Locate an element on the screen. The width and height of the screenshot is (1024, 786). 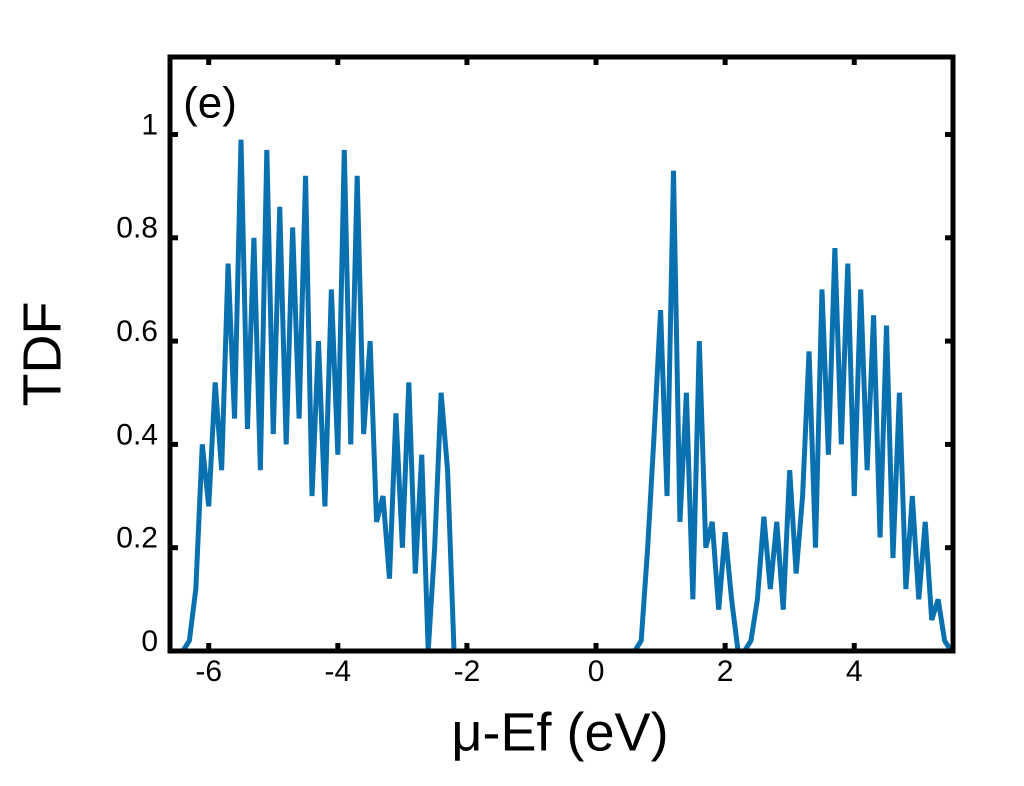
x-axis-label: μ-Ef (eV) is located at coordinates (559, 732).